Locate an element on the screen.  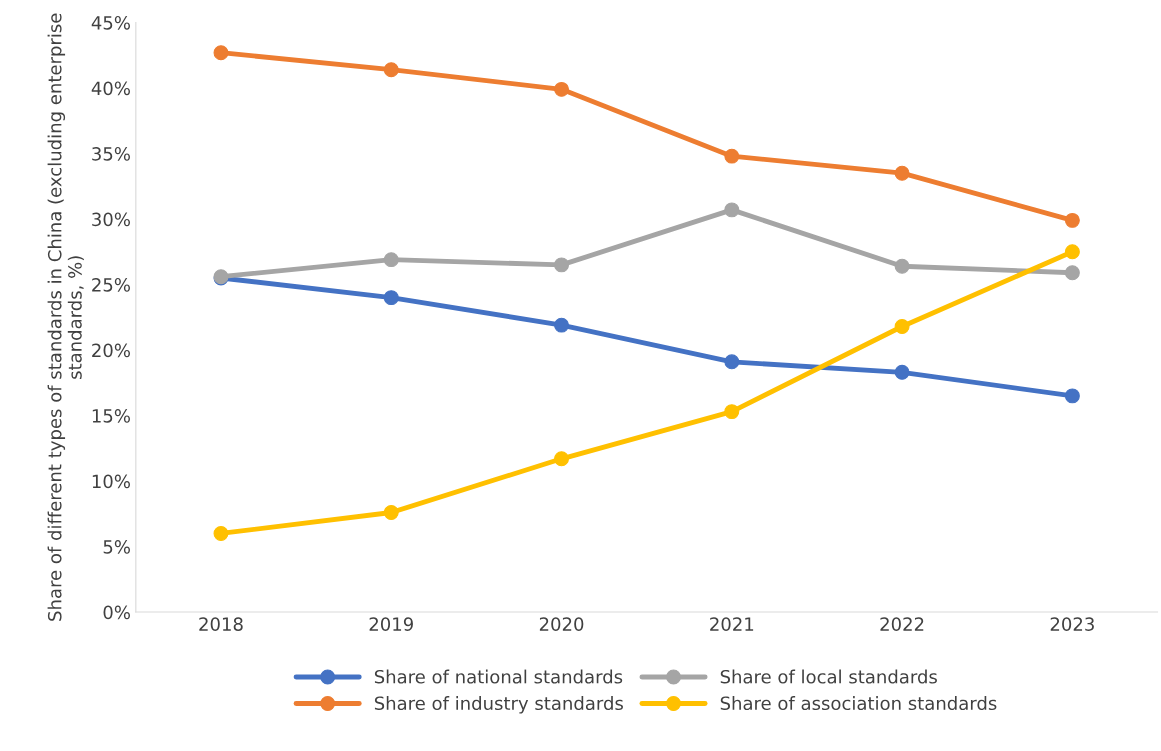
y-tick-label: 35% is located at coordinates (111, 154).